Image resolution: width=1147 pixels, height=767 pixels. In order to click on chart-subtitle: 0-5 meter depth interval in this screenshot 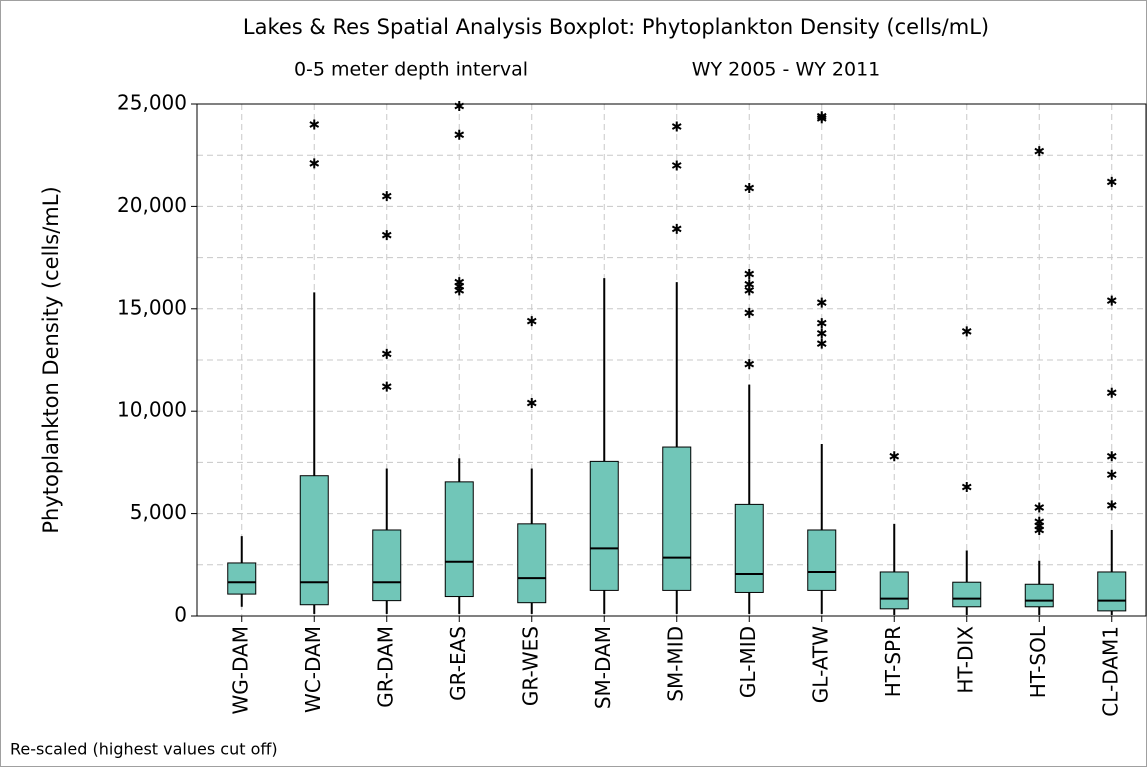, I will do `click(411, 70)`.